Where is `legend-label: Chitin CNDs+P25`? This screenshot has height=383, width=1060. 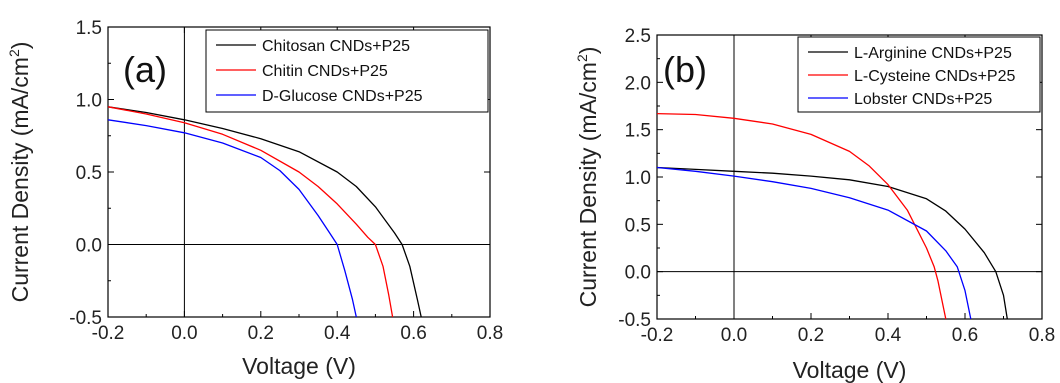
legend-label: Chitin CNDs+P25 is located at coordinates (325, 71).